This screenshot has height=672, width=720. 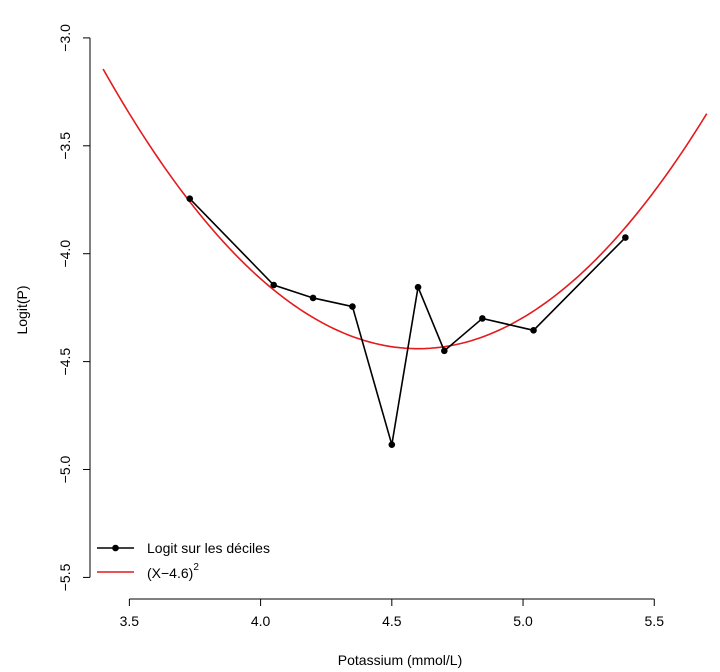 What do you see at coordinates (392, 621) in the screenshot?
I see `x-tick-label: 4.5` at bounding box center [392, 621].